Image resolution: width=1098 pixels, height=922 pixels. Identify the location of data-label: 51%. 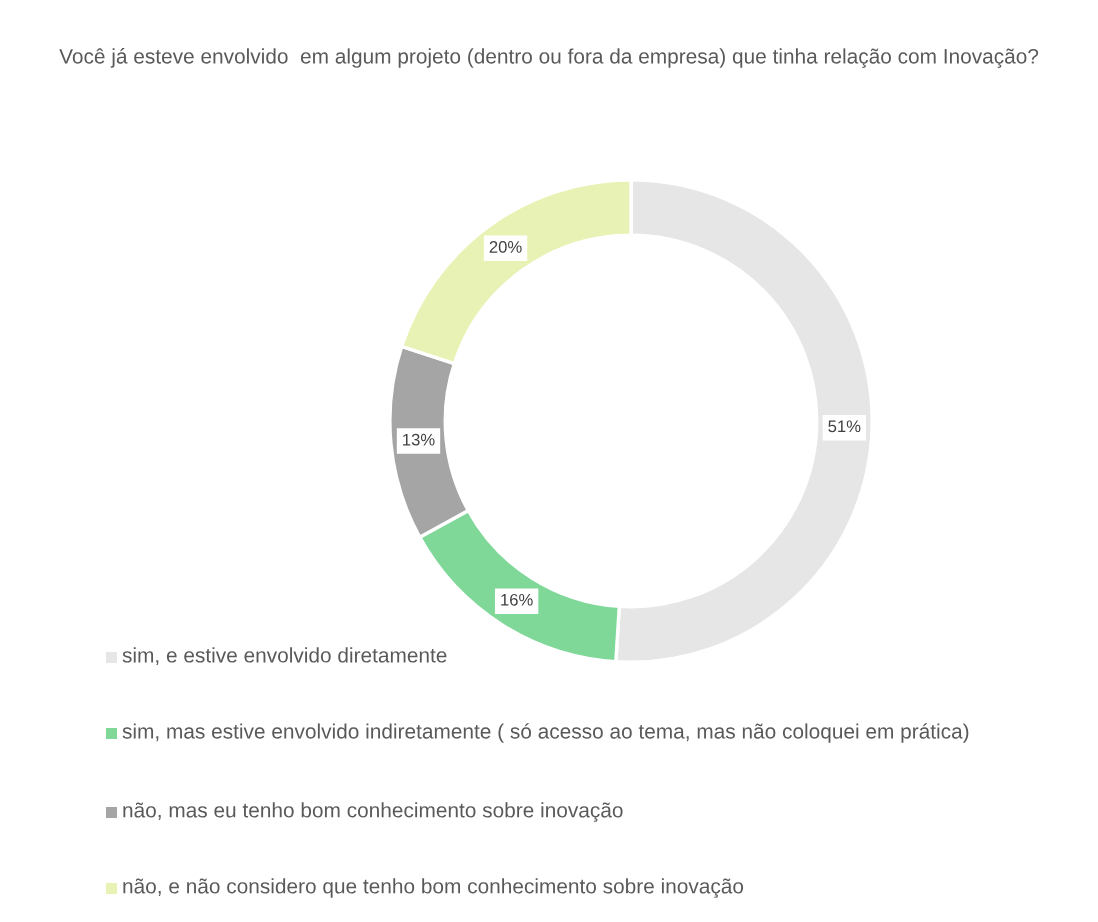
(844, 426).